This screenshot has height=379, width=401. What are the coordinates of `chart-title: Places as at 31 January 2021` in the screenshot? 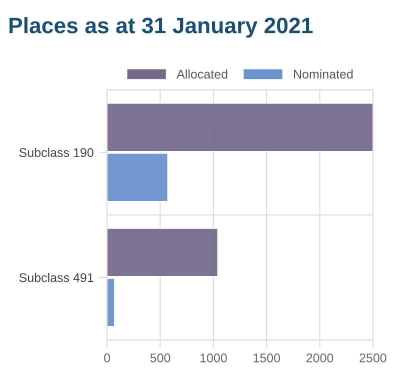 It's located at (161, 27).